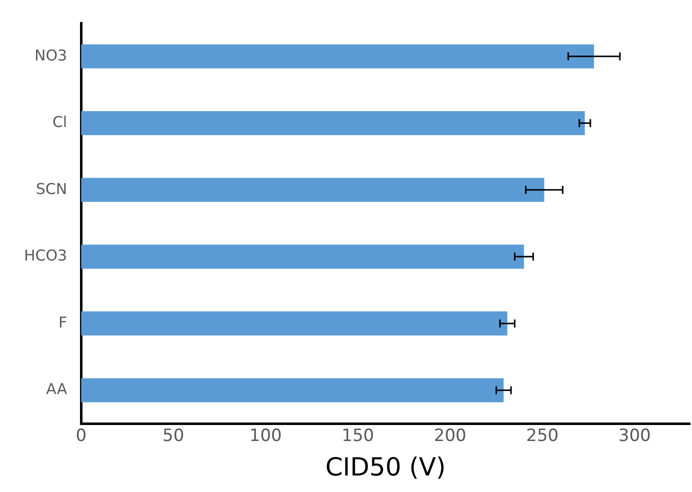  I want to click on x-tick-label: 250, so click(542, 436).